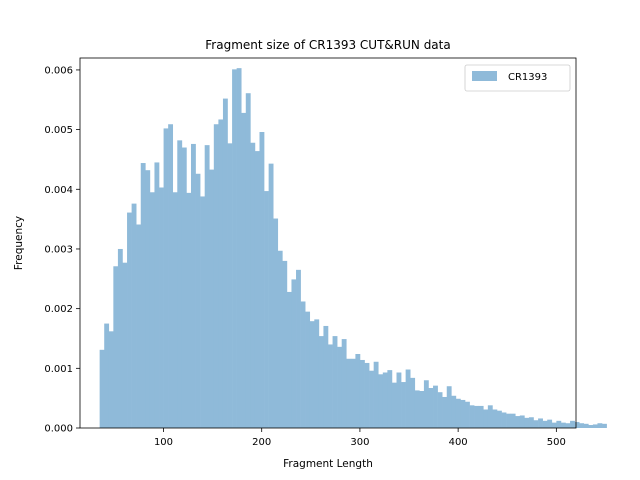  Describe the element at coordinates (58, 309) in the screenshot. I see `y-tick-label: 0.002` at that location.